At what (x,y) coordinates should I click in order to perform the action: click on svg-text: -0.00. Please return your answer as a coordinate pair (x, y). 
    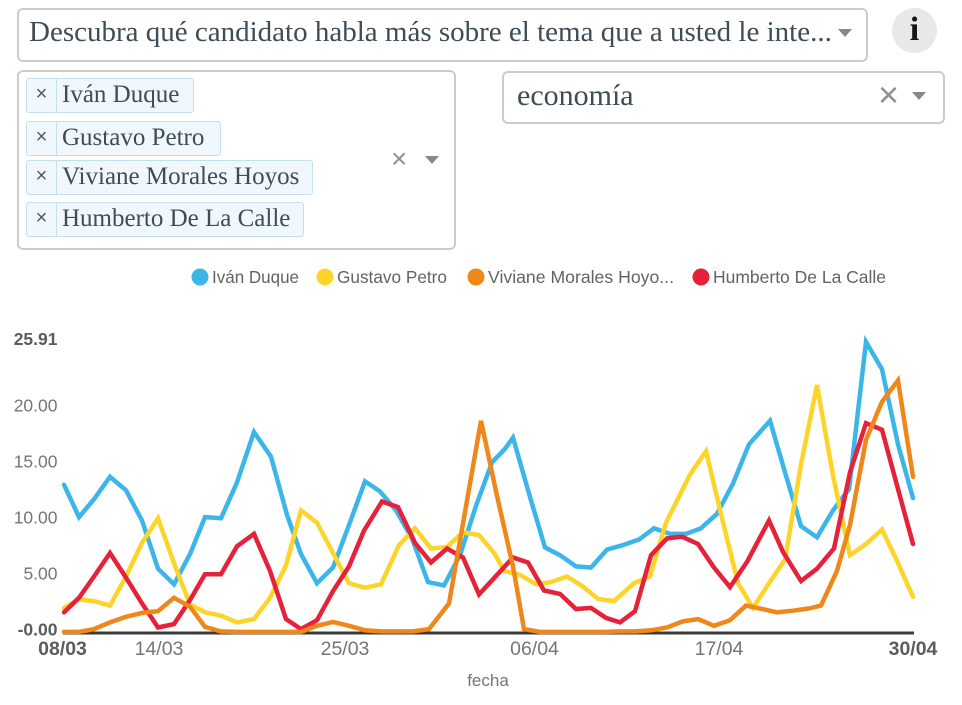
    Looking at the image, I should click on (38, 629).